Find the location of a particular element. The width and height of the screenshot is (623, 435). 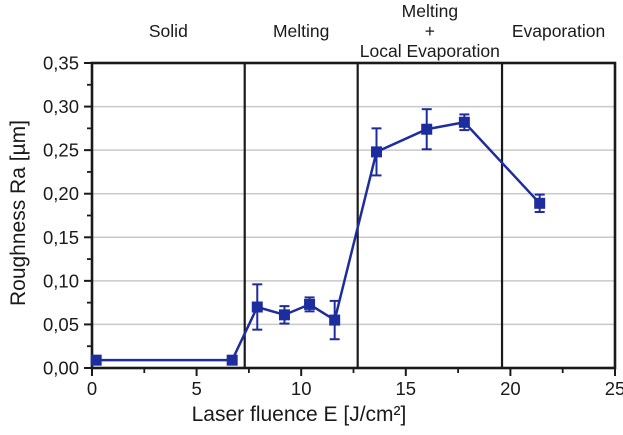

x-tick-label: 15 is located at coordinates (406, 388).